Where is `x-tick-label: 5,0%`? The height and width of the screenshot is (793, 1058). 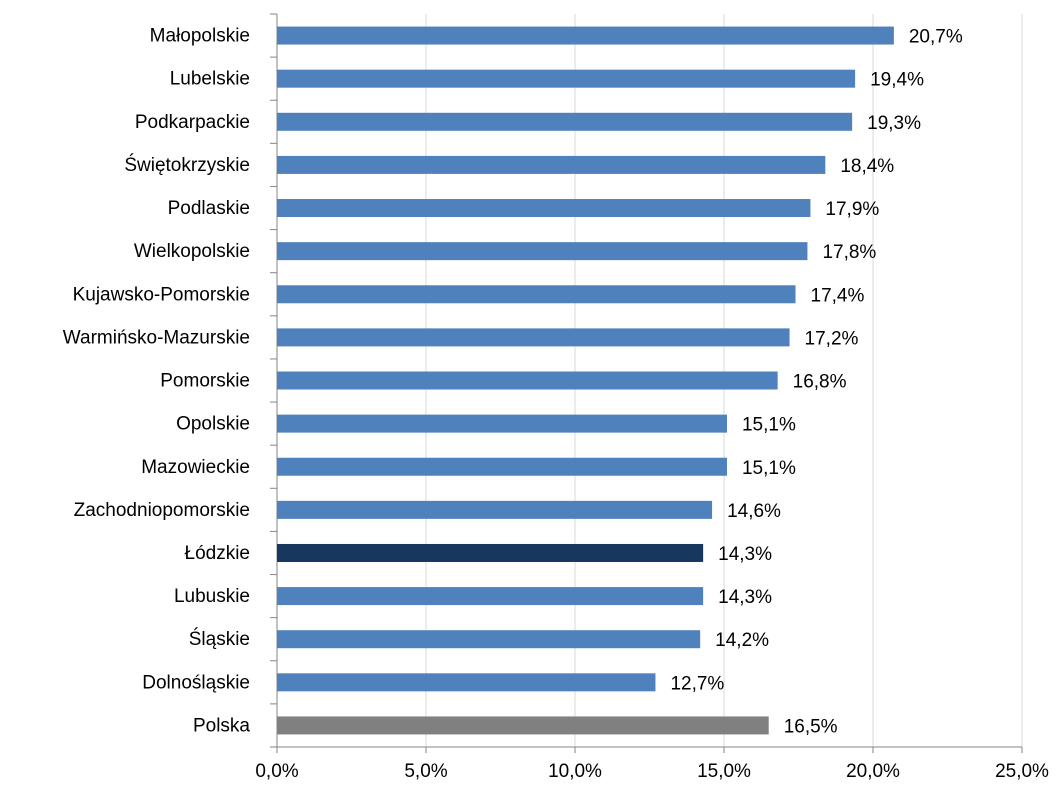
x-tick-label: 5,0% is located at coordinates (425, 771).